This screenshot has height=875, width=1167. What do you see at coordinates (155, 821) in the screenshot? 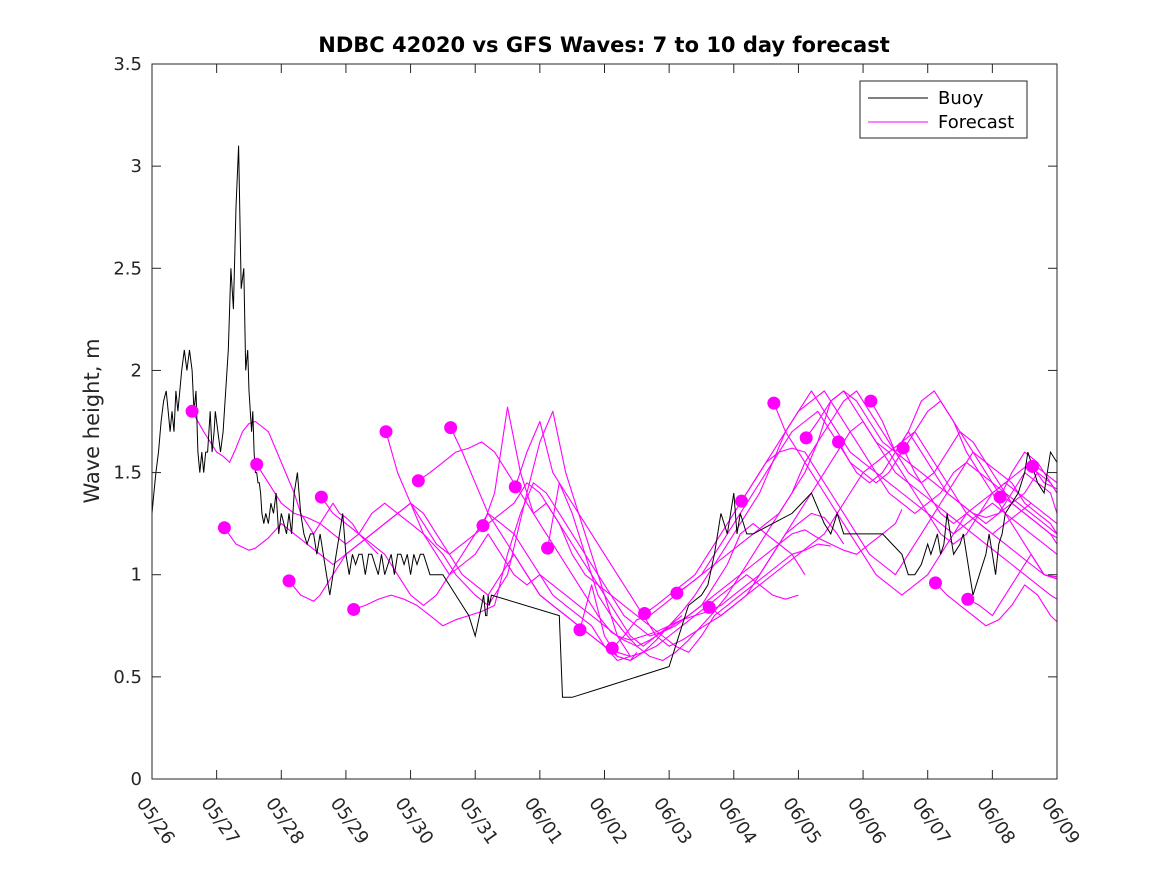
I see `x-tick-label: 05/26` at bounding box center [155, 821].